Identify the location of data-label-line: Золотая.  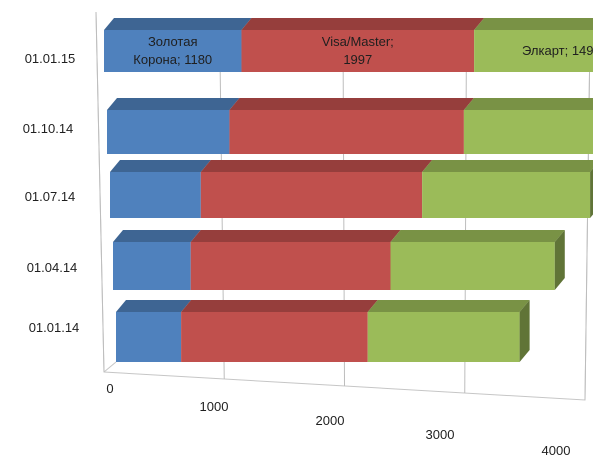
(173, 41).